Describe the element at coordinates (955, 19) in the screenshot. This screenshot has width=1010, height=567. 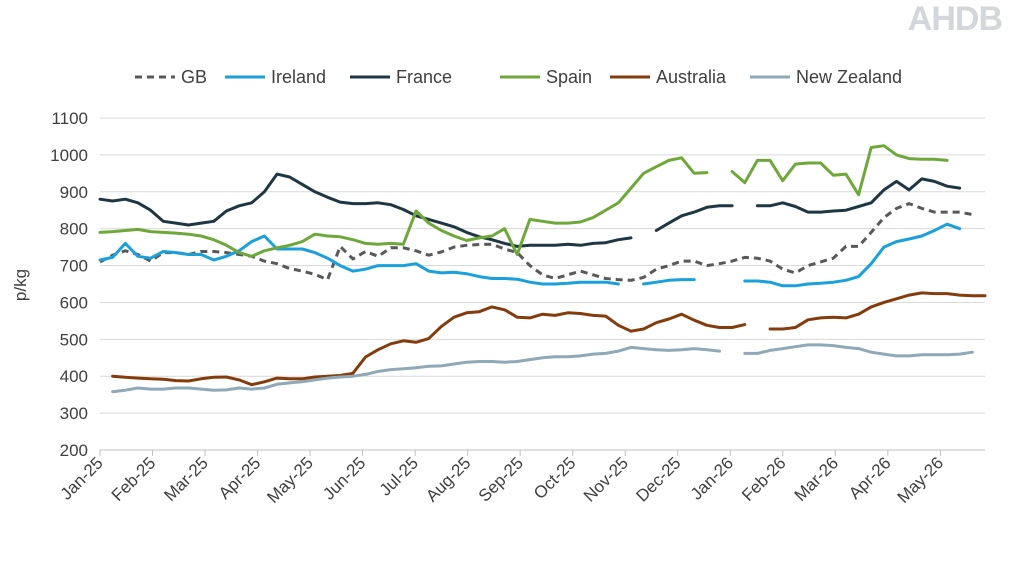
I see `ahdb-logo: AHDB` at that location.